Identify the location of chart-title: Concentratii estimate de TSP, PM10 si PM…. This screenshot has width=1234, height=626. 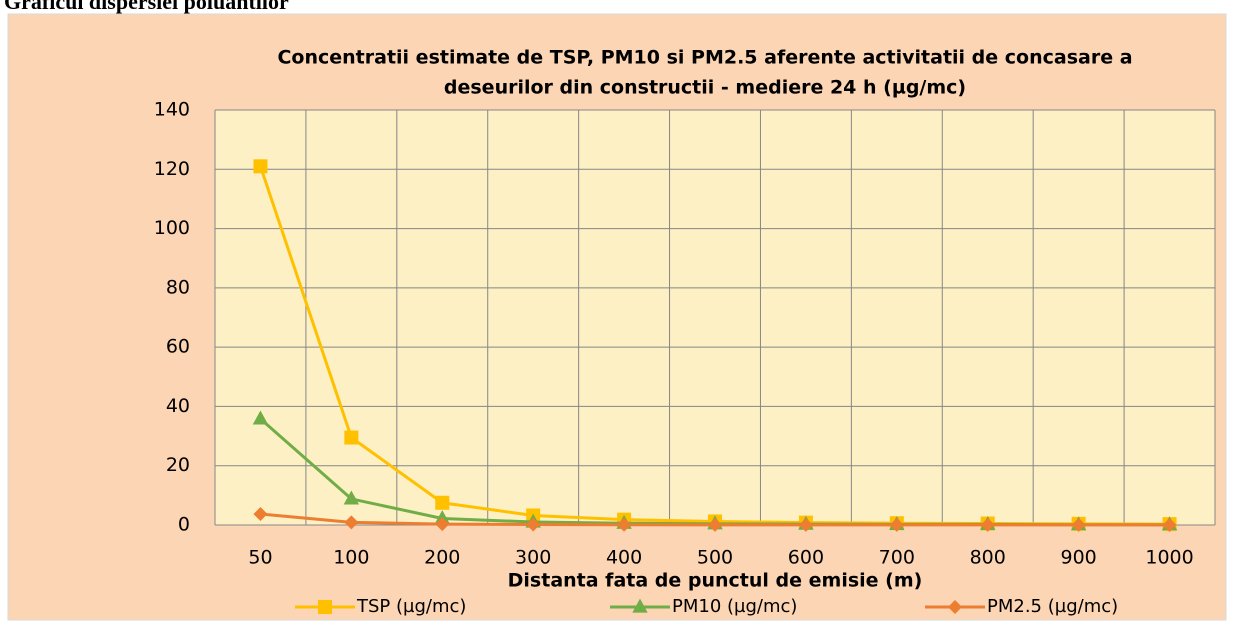
(704, 58).